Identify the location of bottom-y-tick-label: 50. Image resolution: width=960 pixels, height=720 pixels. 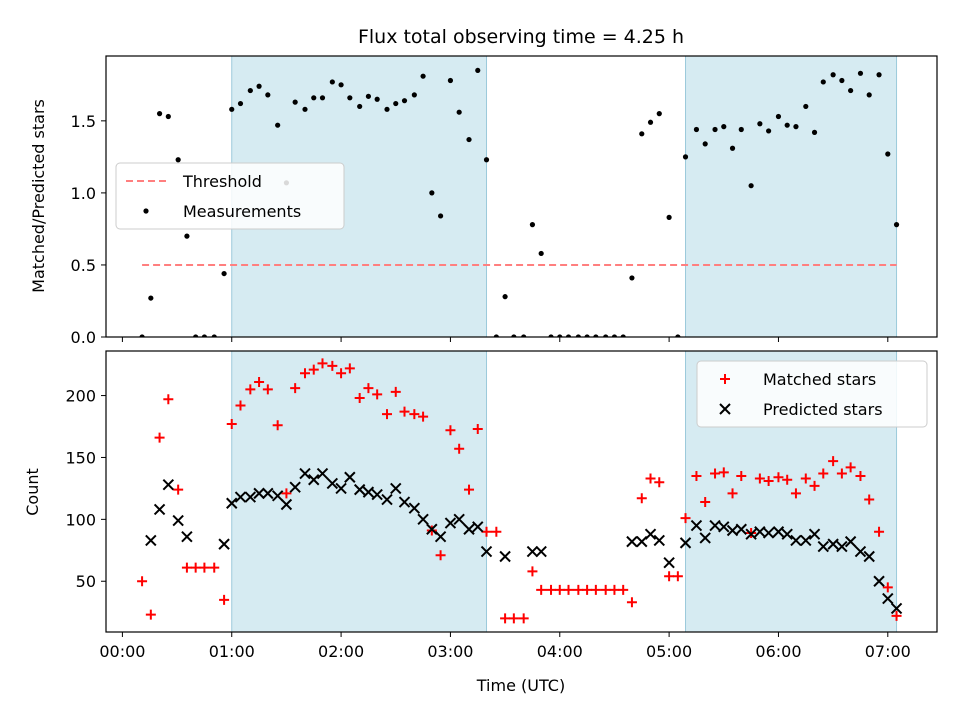
(86, 581).